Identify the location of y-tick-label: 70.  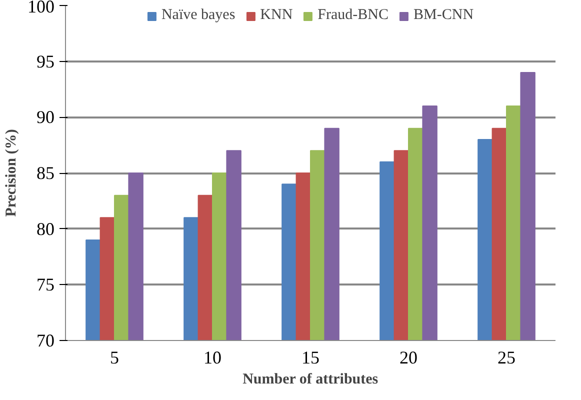
(45, 340).